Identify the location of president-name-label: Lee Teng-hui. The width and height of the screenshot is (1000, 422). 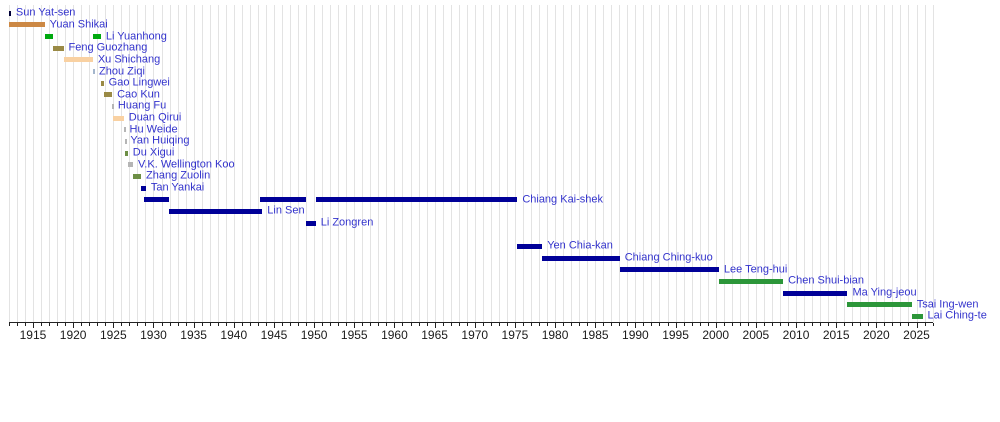
(755, 269).